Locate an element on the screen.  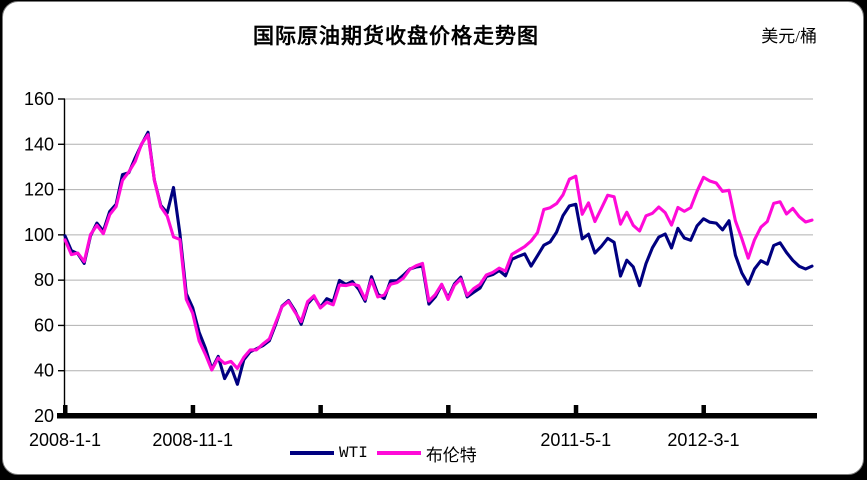
x-tick-label: 2008-1-1 is located at coordinates (65, 440).